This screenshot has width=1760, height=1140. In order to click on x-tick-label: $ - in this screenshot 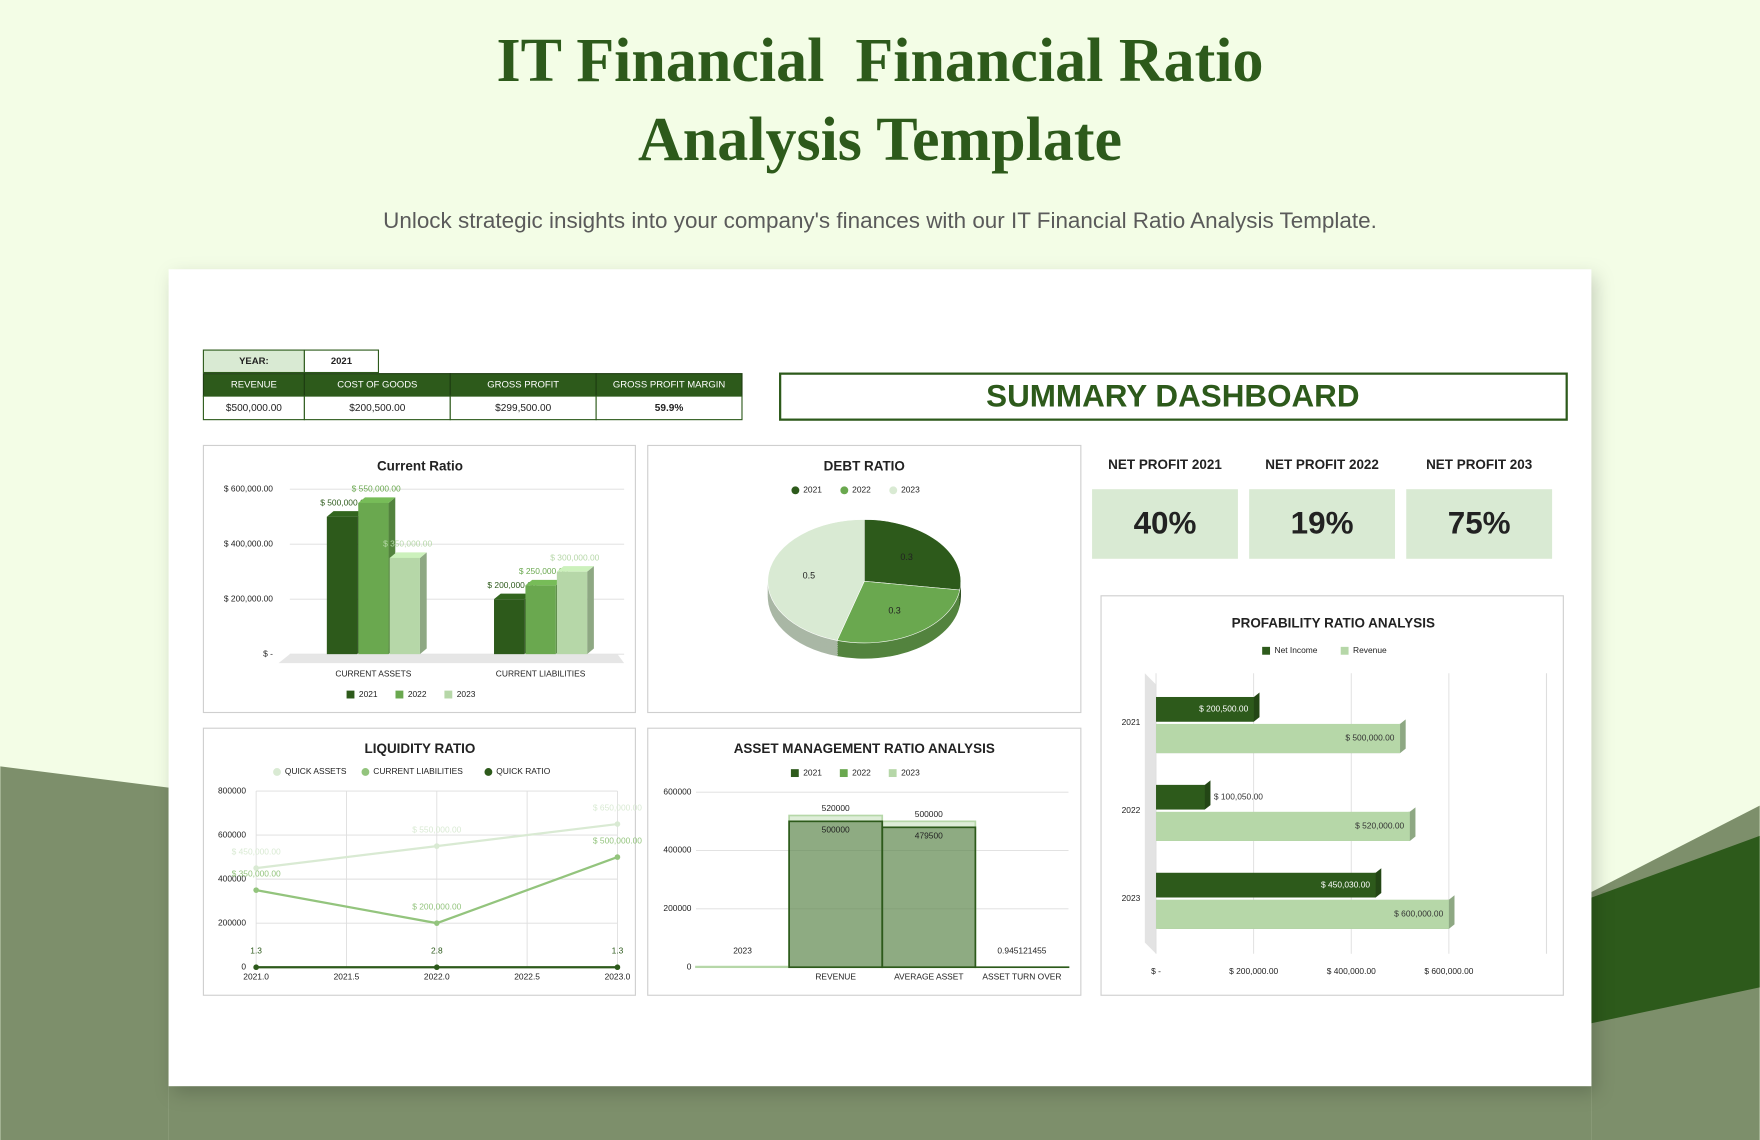, I will do `click(1156, 971)`.